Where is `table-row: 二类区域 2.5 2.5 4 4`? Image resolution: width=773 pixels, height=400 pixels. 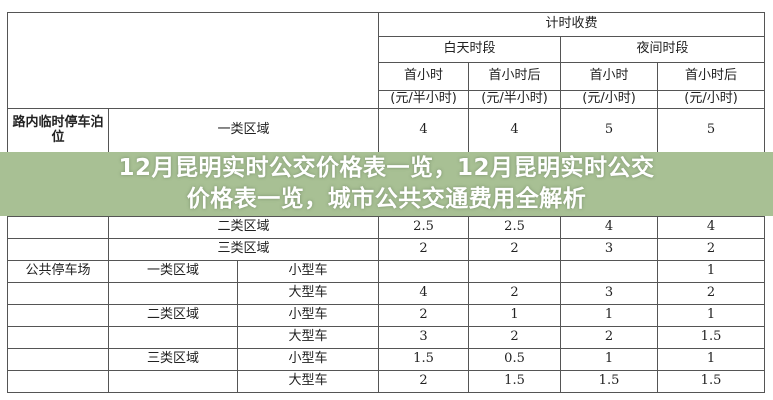
table-row: 二类区域 2.5 2.5 4 4 is located at coordinates (386, 227).